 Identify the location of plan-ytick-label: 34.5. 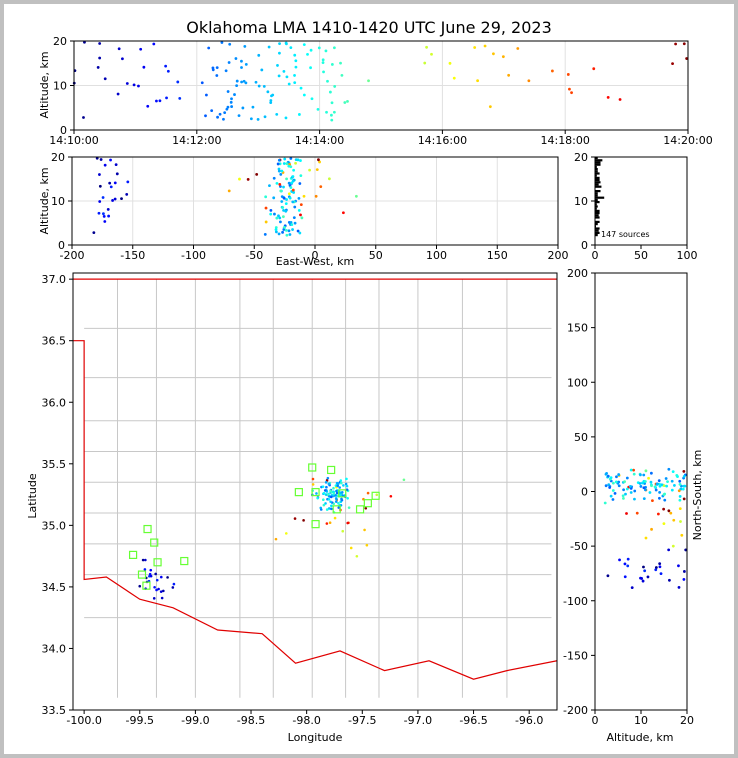
(54, 587).